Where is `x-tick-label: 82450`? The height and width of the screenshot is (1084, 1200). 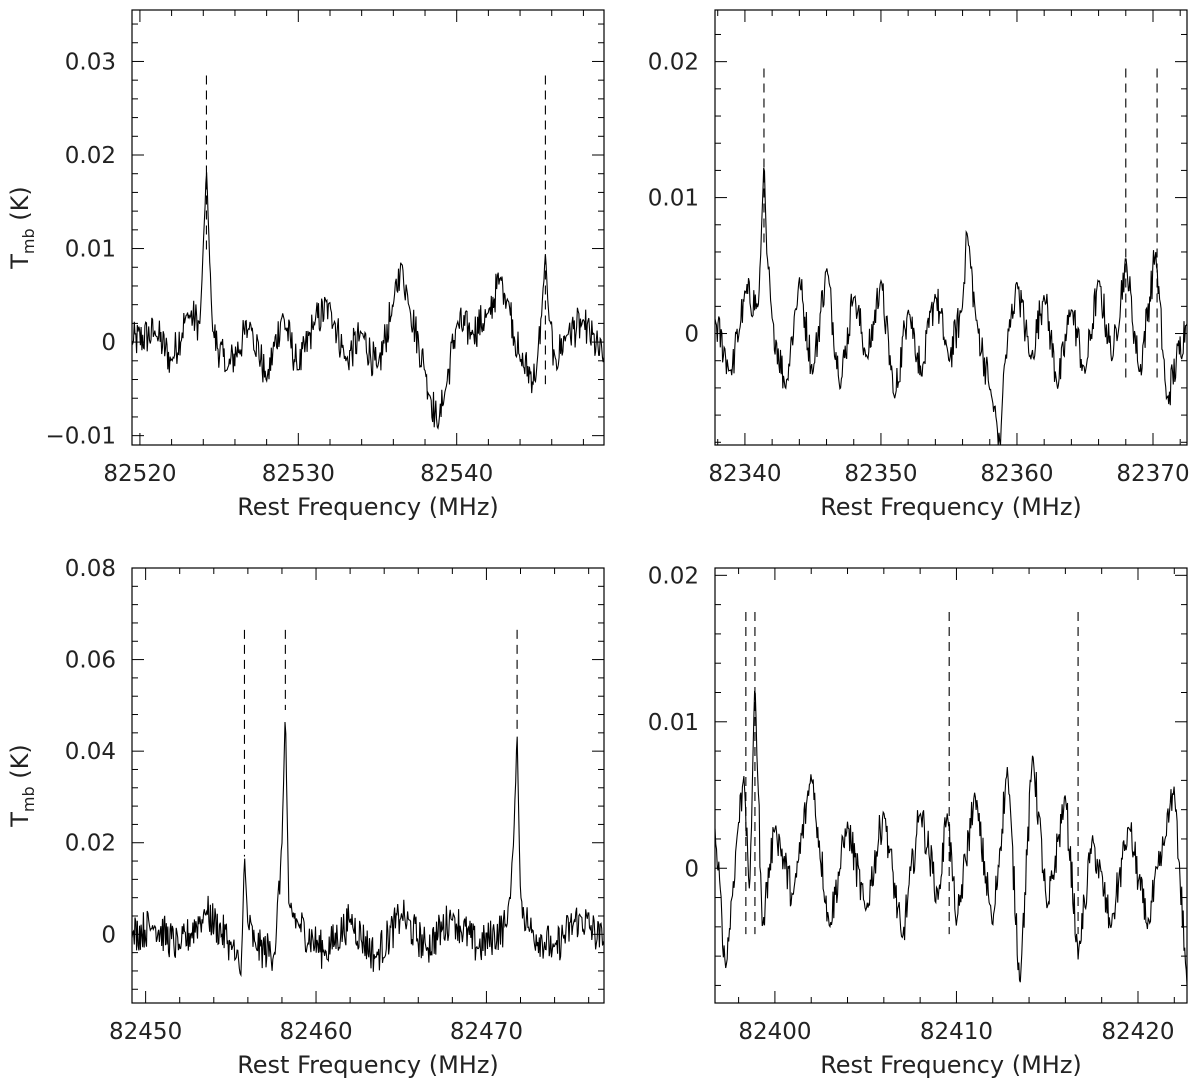 x-tick-label: 82450 is located at coordinates (145, 1032).